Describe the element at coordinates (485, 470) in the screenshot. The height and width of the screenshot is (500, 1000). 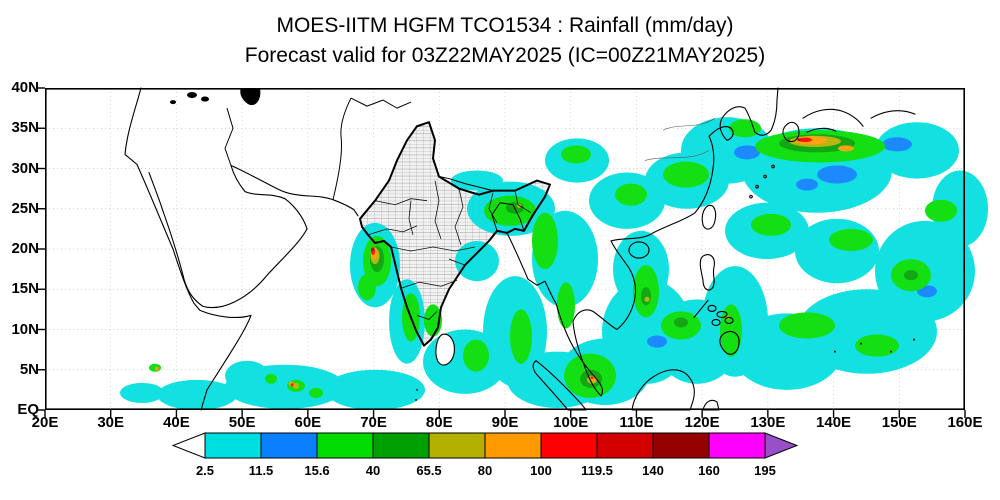
I see `colorbar-level-label: 80` at that location.